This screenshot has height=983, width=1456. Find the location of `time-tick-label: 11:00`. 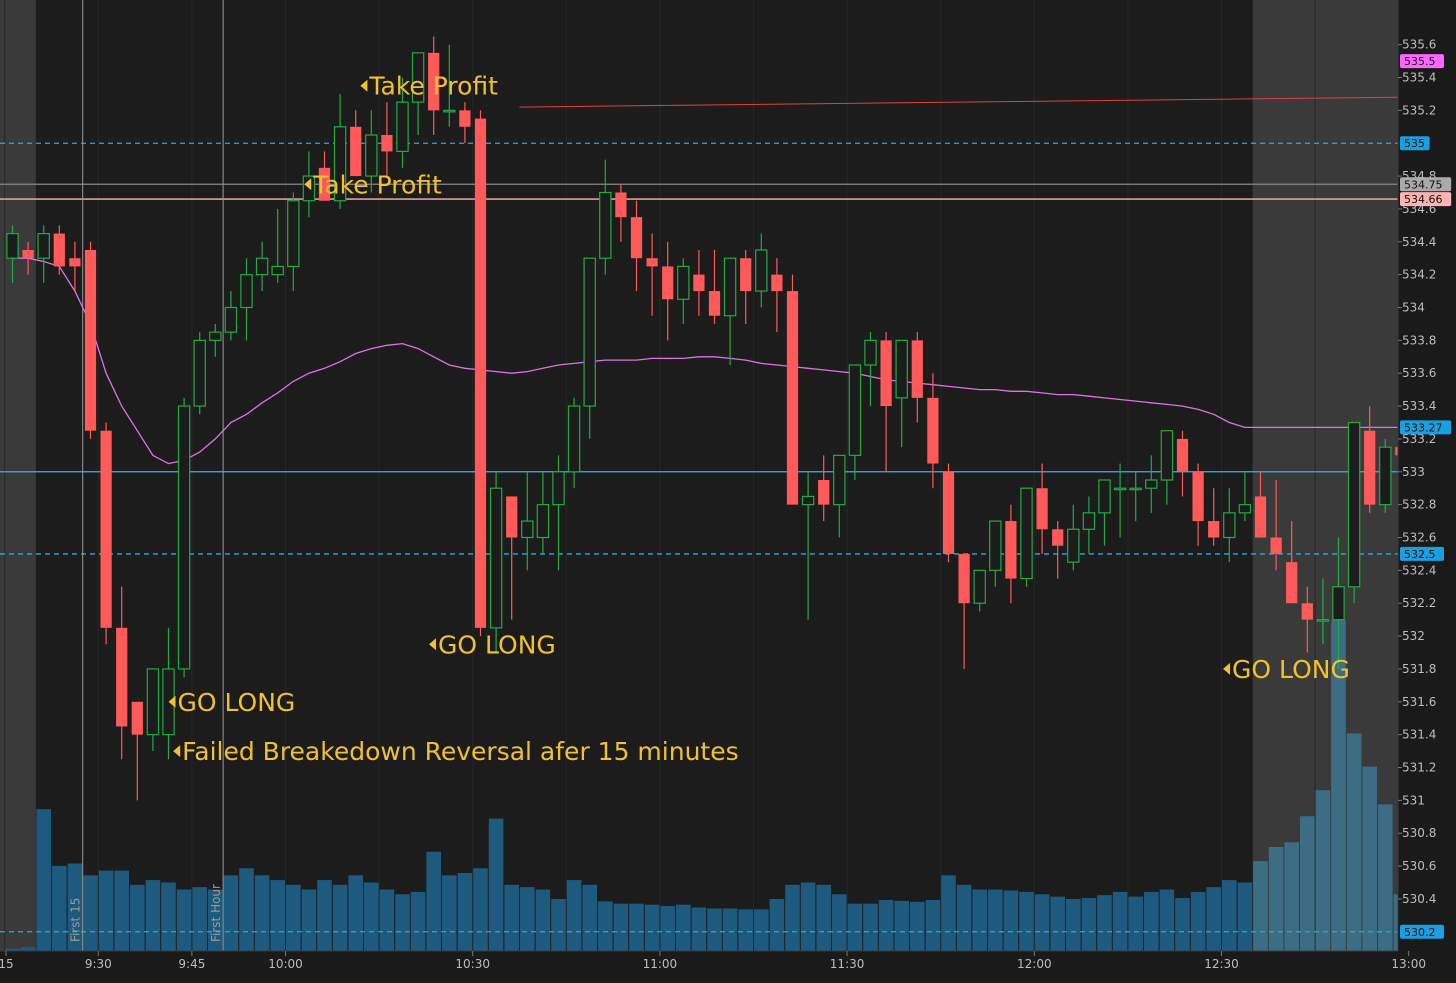

time-tick-label: 11:00 is located at coordinates (660, 964).